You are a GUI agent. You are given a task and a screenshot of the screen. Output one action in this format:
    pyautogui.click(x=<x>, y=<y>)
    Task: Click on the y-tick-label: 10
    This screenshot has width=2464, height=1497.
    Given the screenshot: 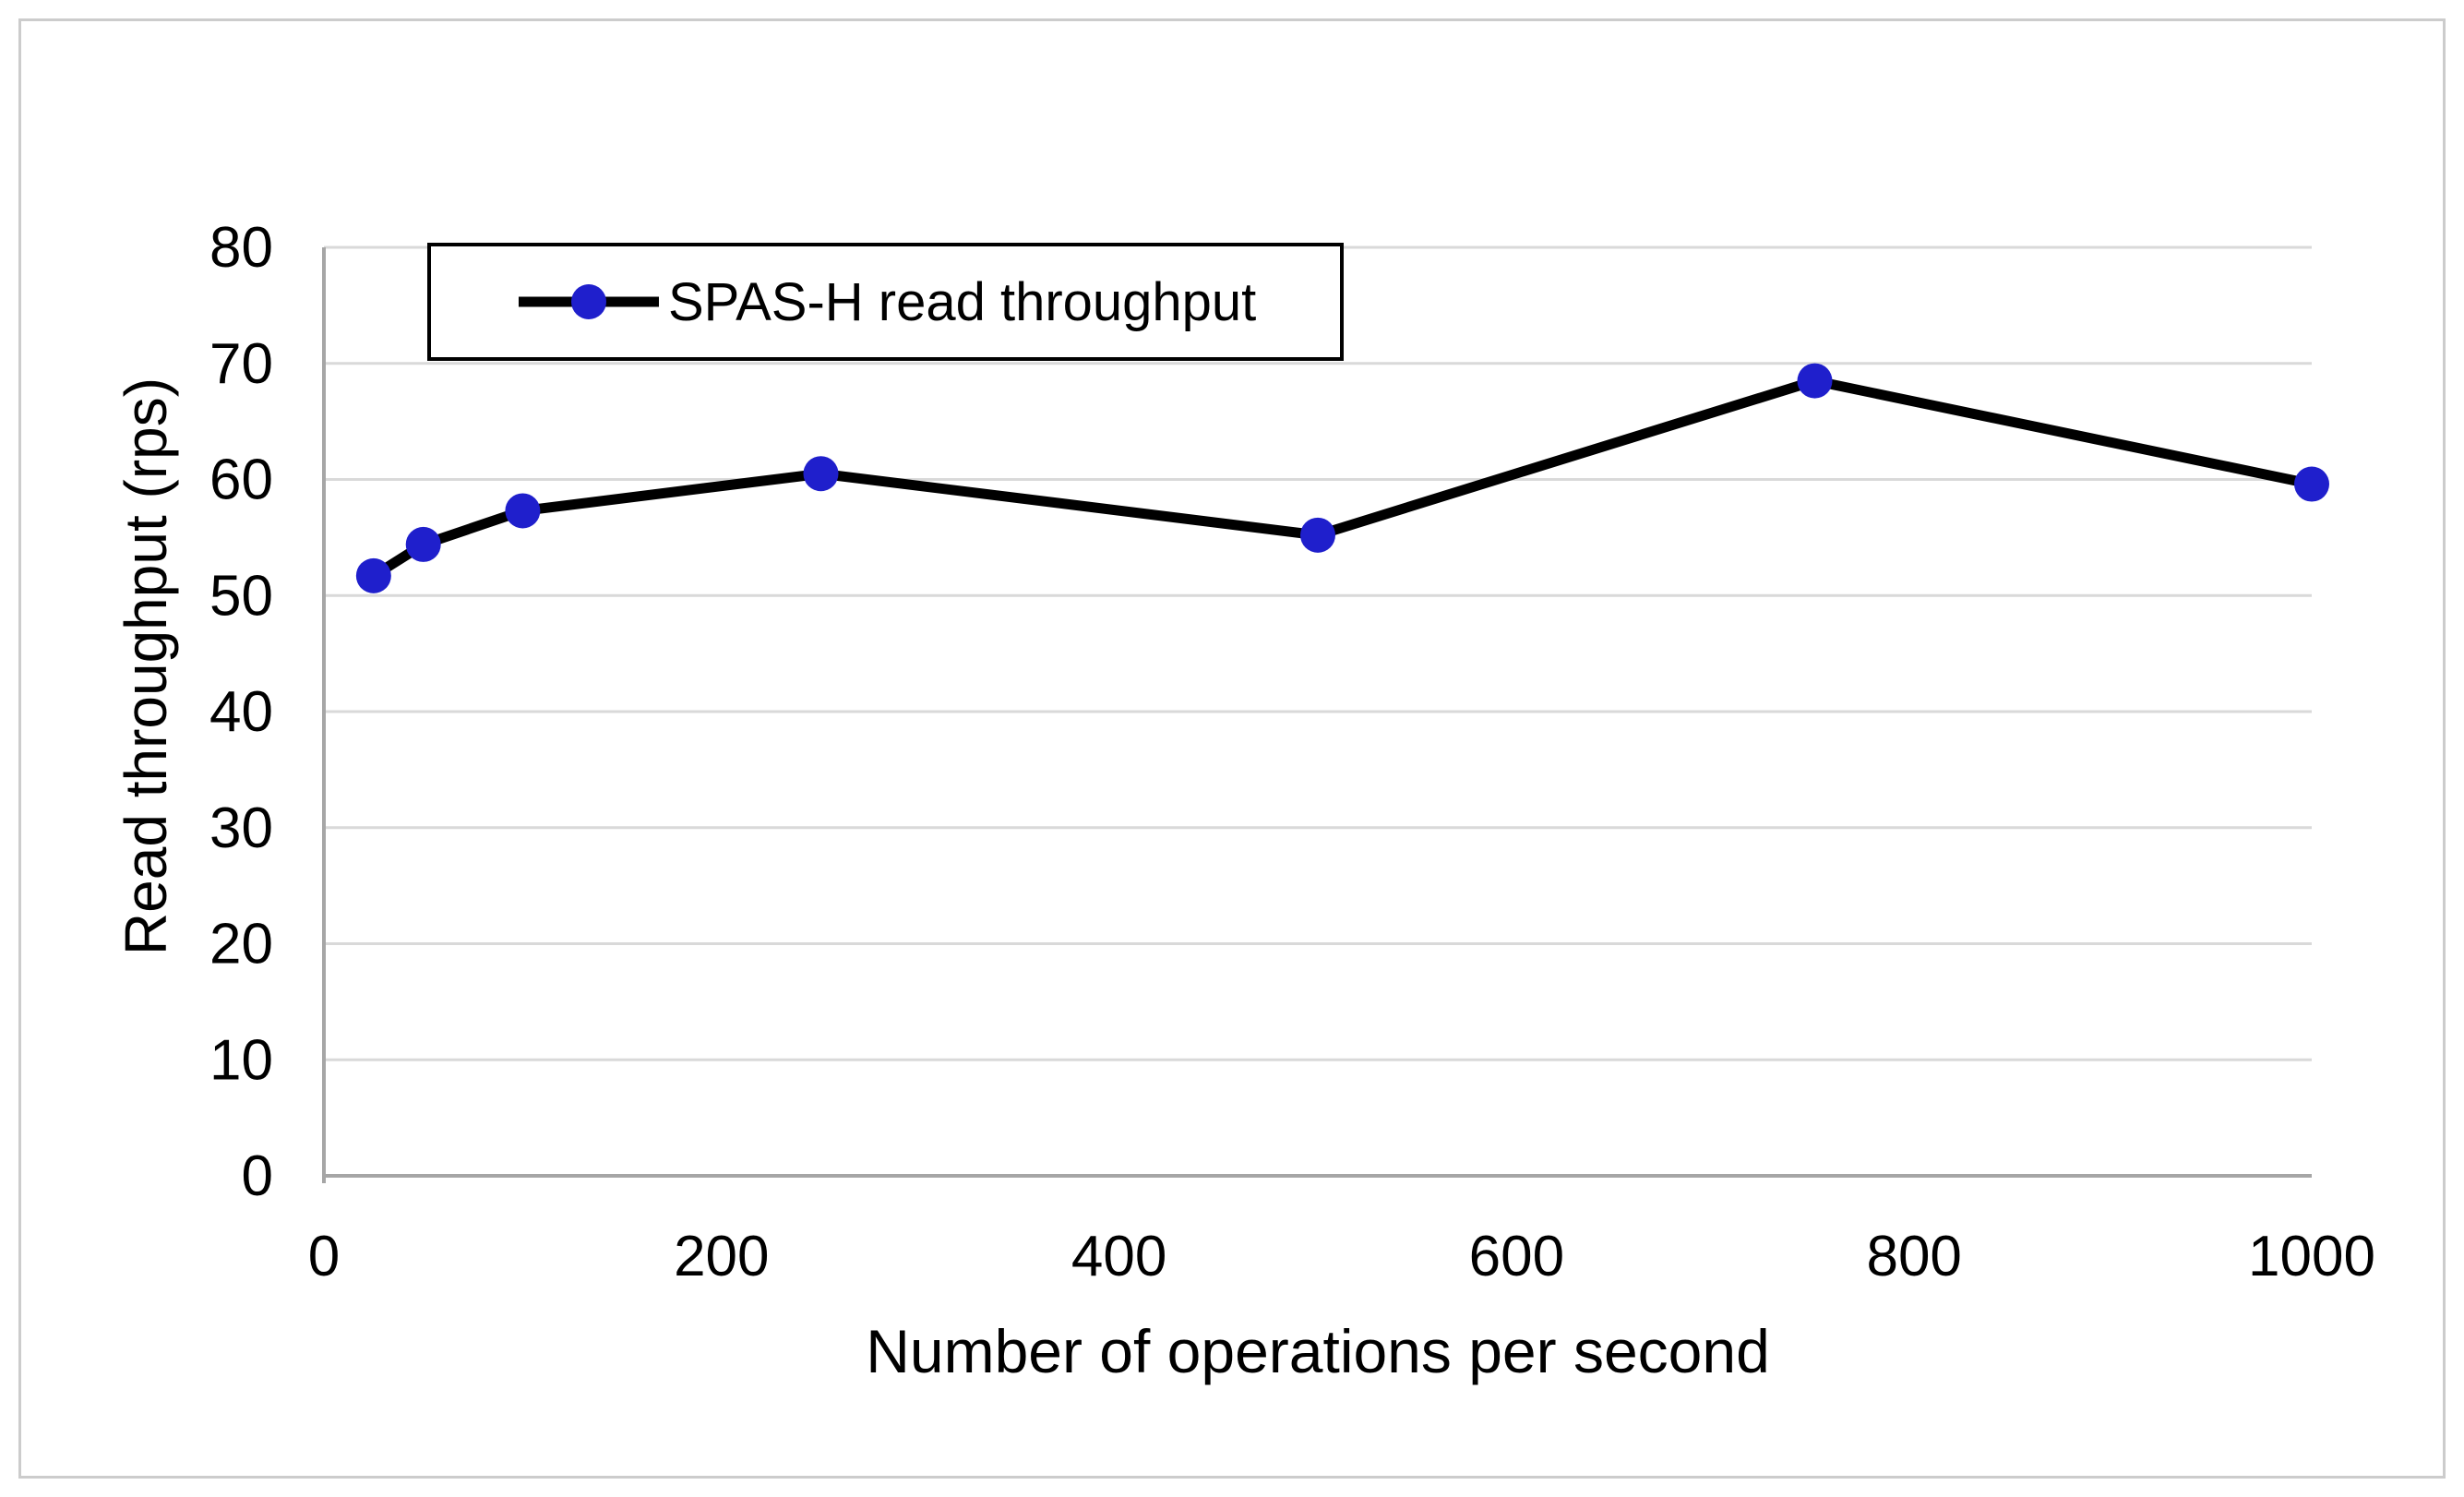 What is the action you would take?
    pyautogui.click(x=241, y=1060)
    